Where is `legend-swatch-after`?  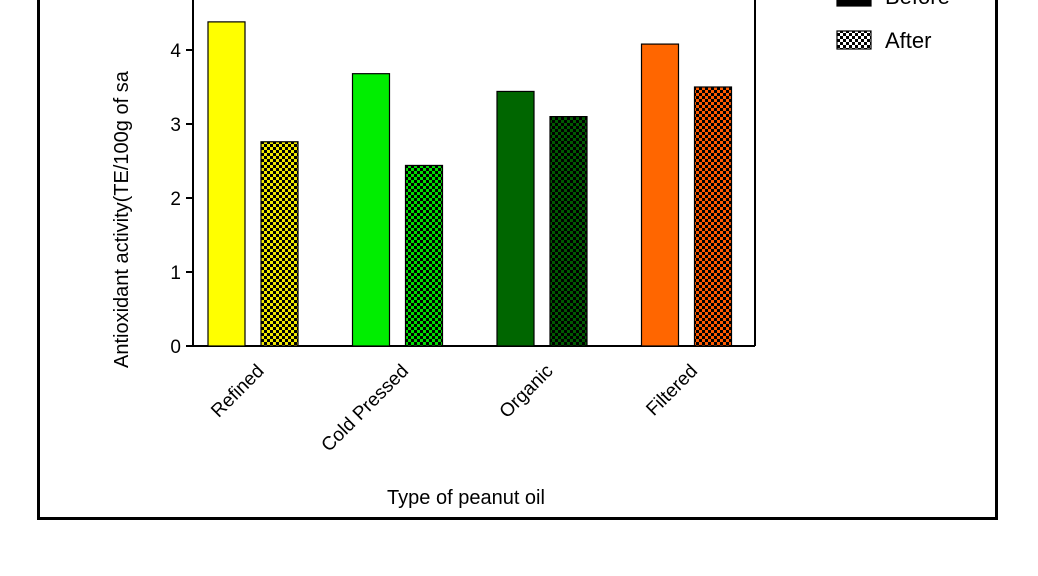 legend-swatch-after is located at coordinates (854, 40).